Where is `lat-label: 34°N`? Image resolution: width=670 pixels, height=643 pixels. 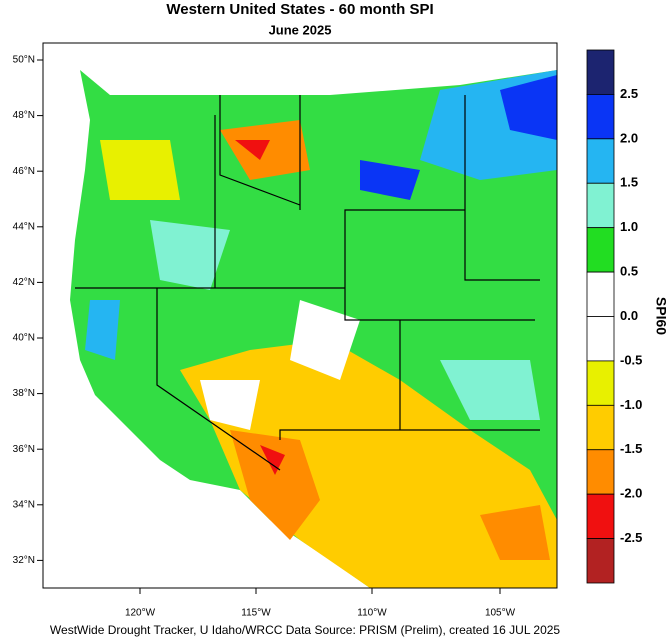
lat-label: 34°N is located at coordinates (24, 504).